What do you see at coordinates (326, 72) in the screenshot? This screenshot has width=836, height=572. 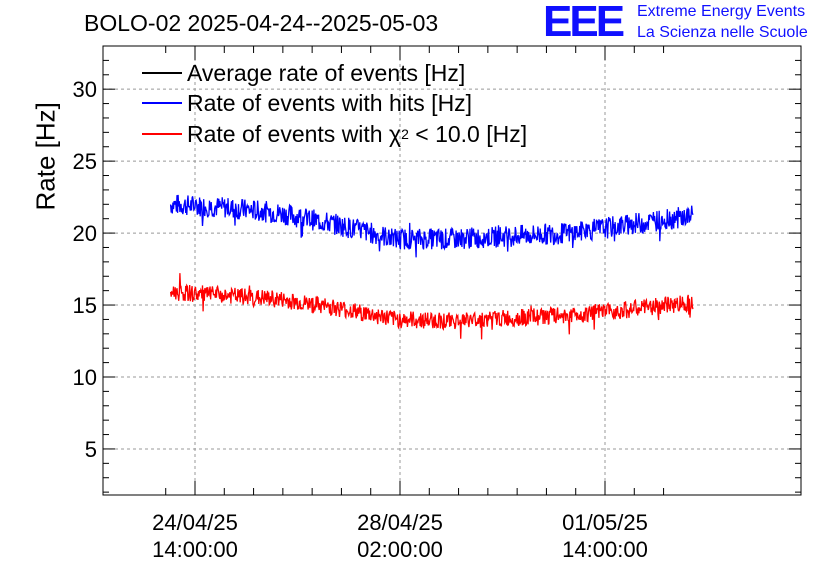 I see `legend-label-average: Average rate of events [Hz]` at bounding box center [326, 72].